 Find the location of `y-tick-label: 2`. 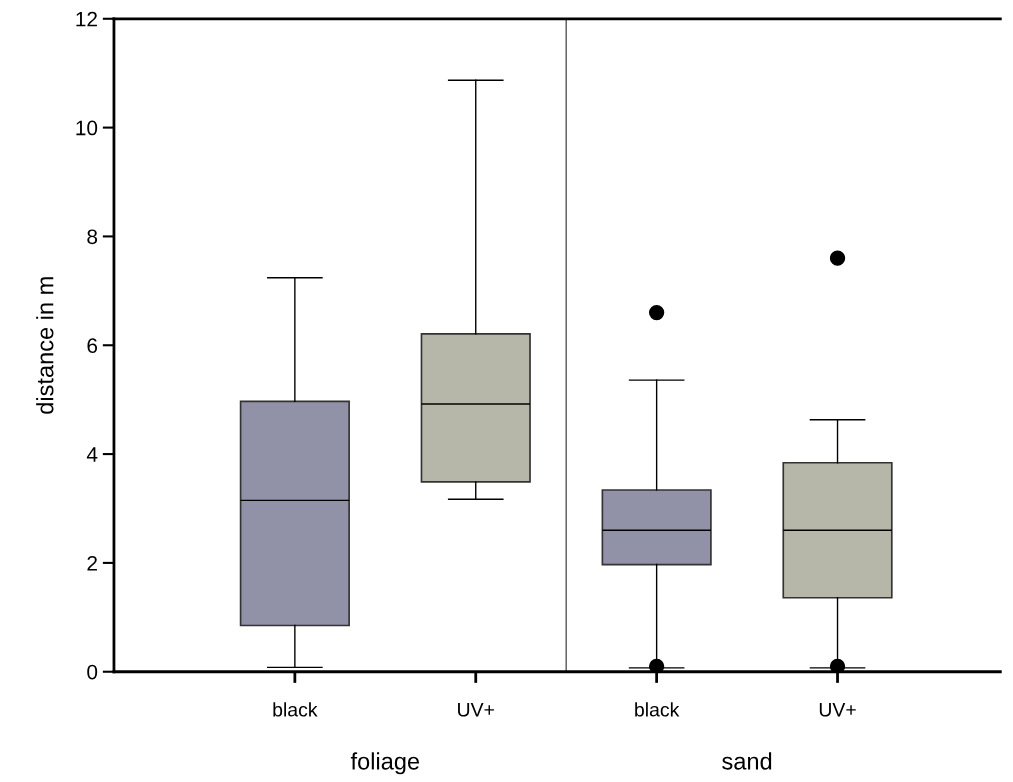

y-tick-label: 2 is located at coordinates (92, 563).